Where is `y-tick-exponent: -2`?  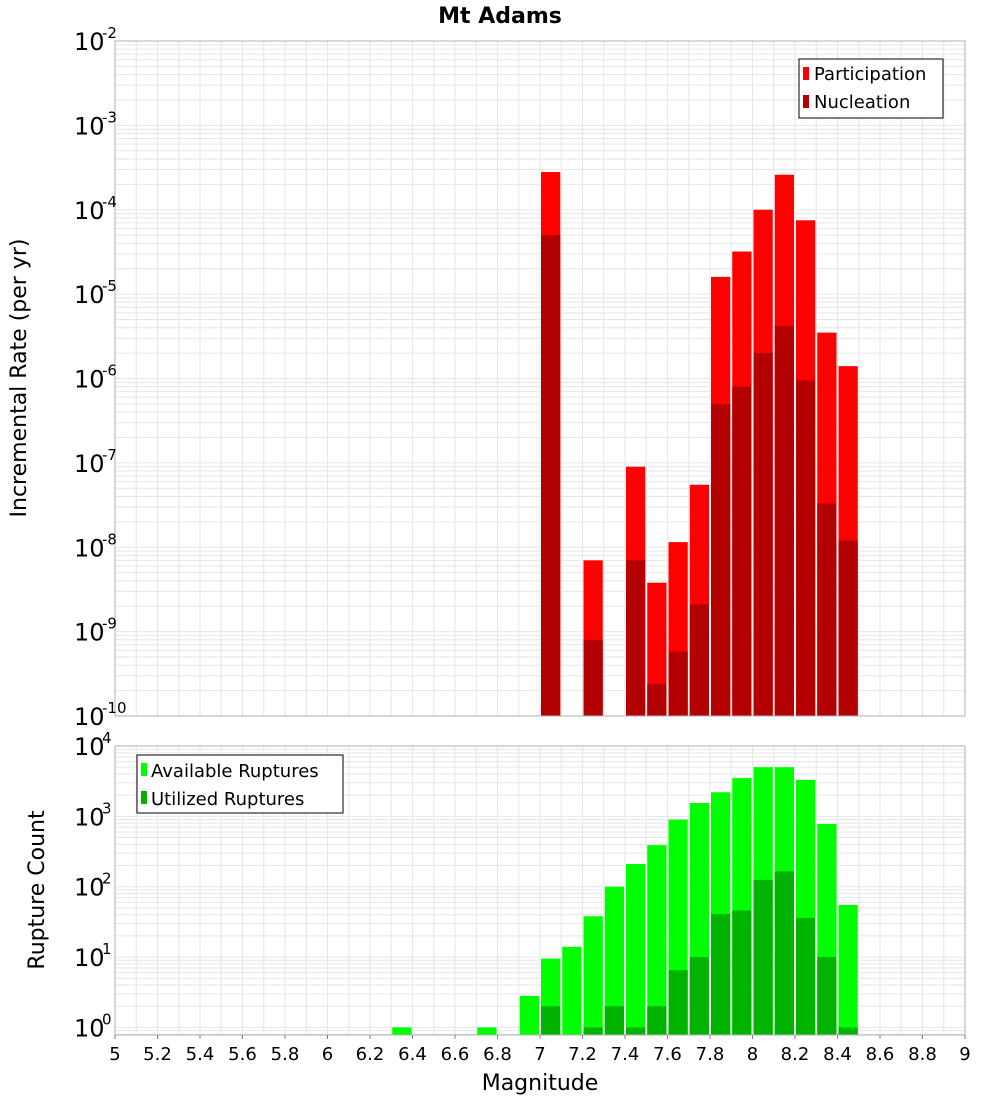
y-tick-exponent: -2 is located at coordinates (109, 33).